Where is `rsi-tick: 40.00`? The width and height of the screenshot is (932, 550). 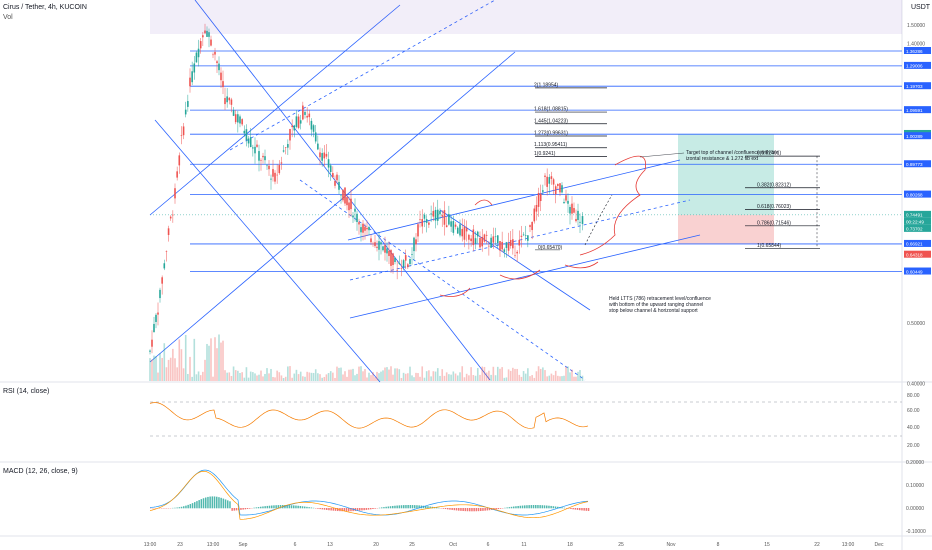
rsi-tick: 40.00 is located at coordinates (913, 428).